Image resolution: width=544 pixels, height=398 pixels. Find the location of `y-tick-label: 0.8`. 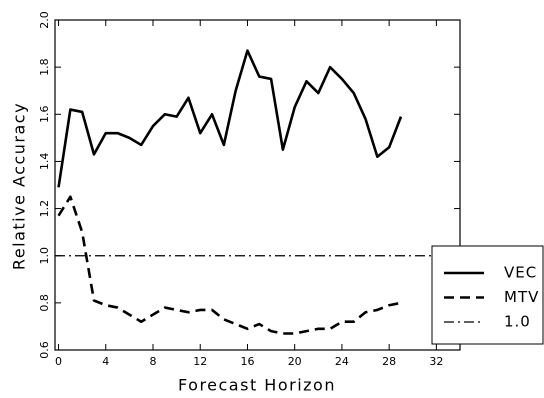

y-tick-label: 0.8 is located at coordinates (44, 303).